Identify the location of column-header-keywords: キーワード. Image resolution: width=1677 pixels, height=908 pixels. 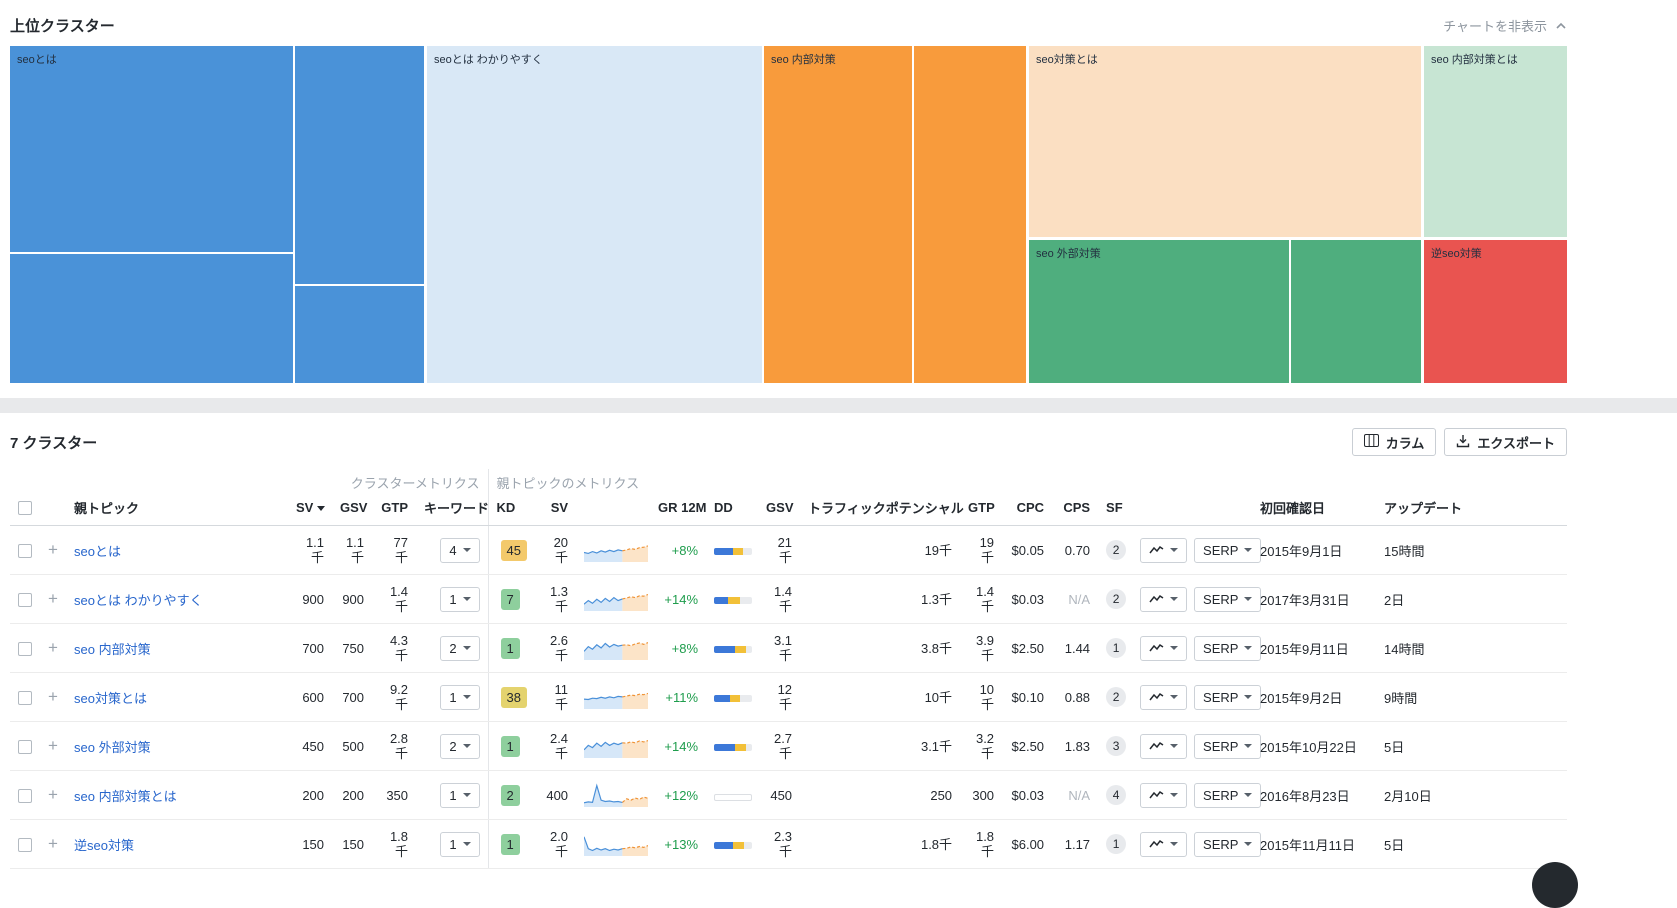
(452, 510).